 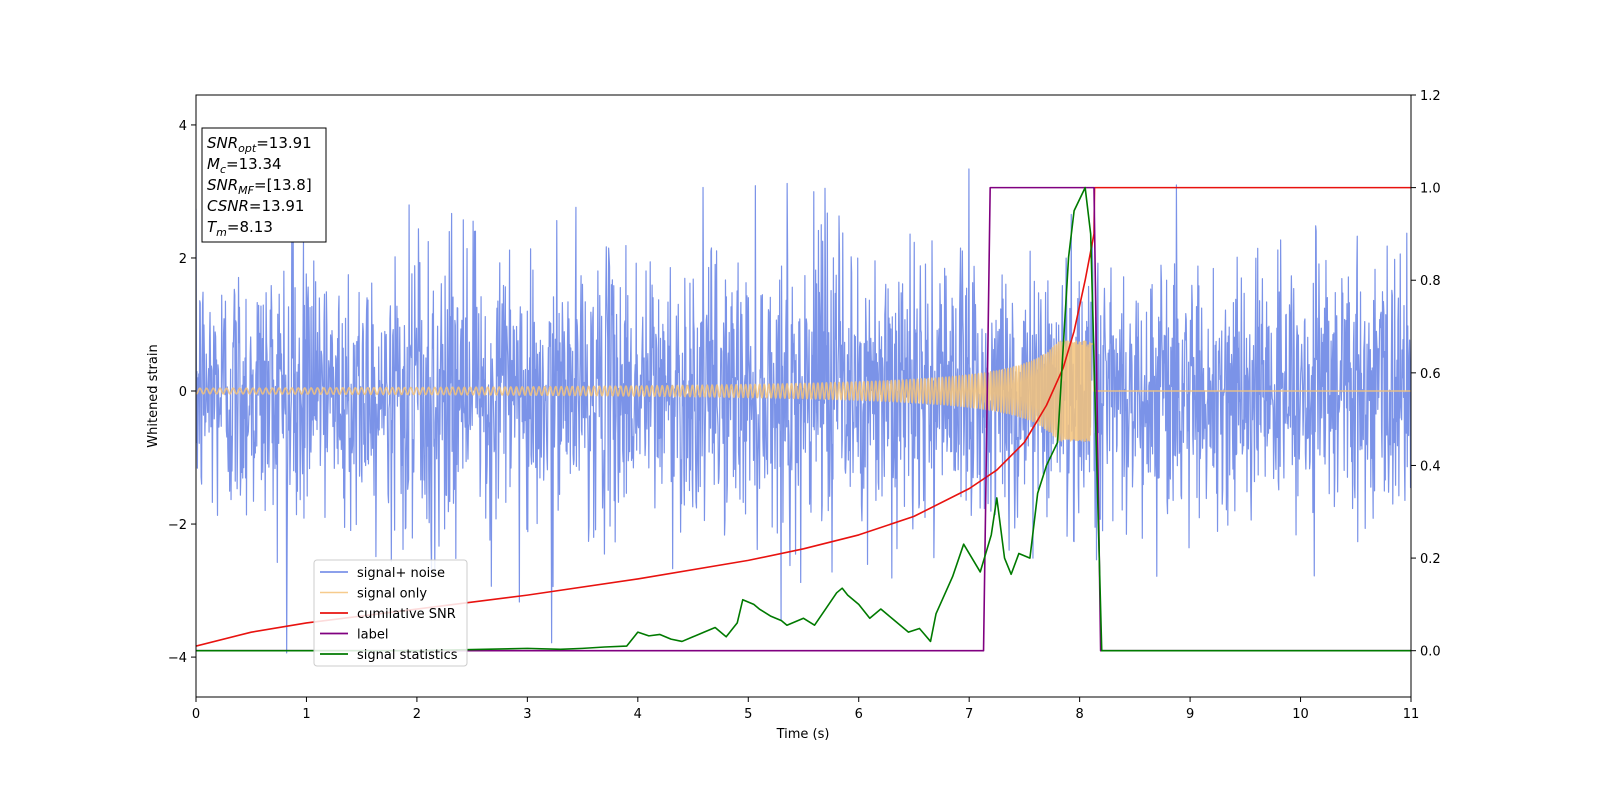 I want to click on legend-label: cumilative SNR, so click(x=406, y=614).